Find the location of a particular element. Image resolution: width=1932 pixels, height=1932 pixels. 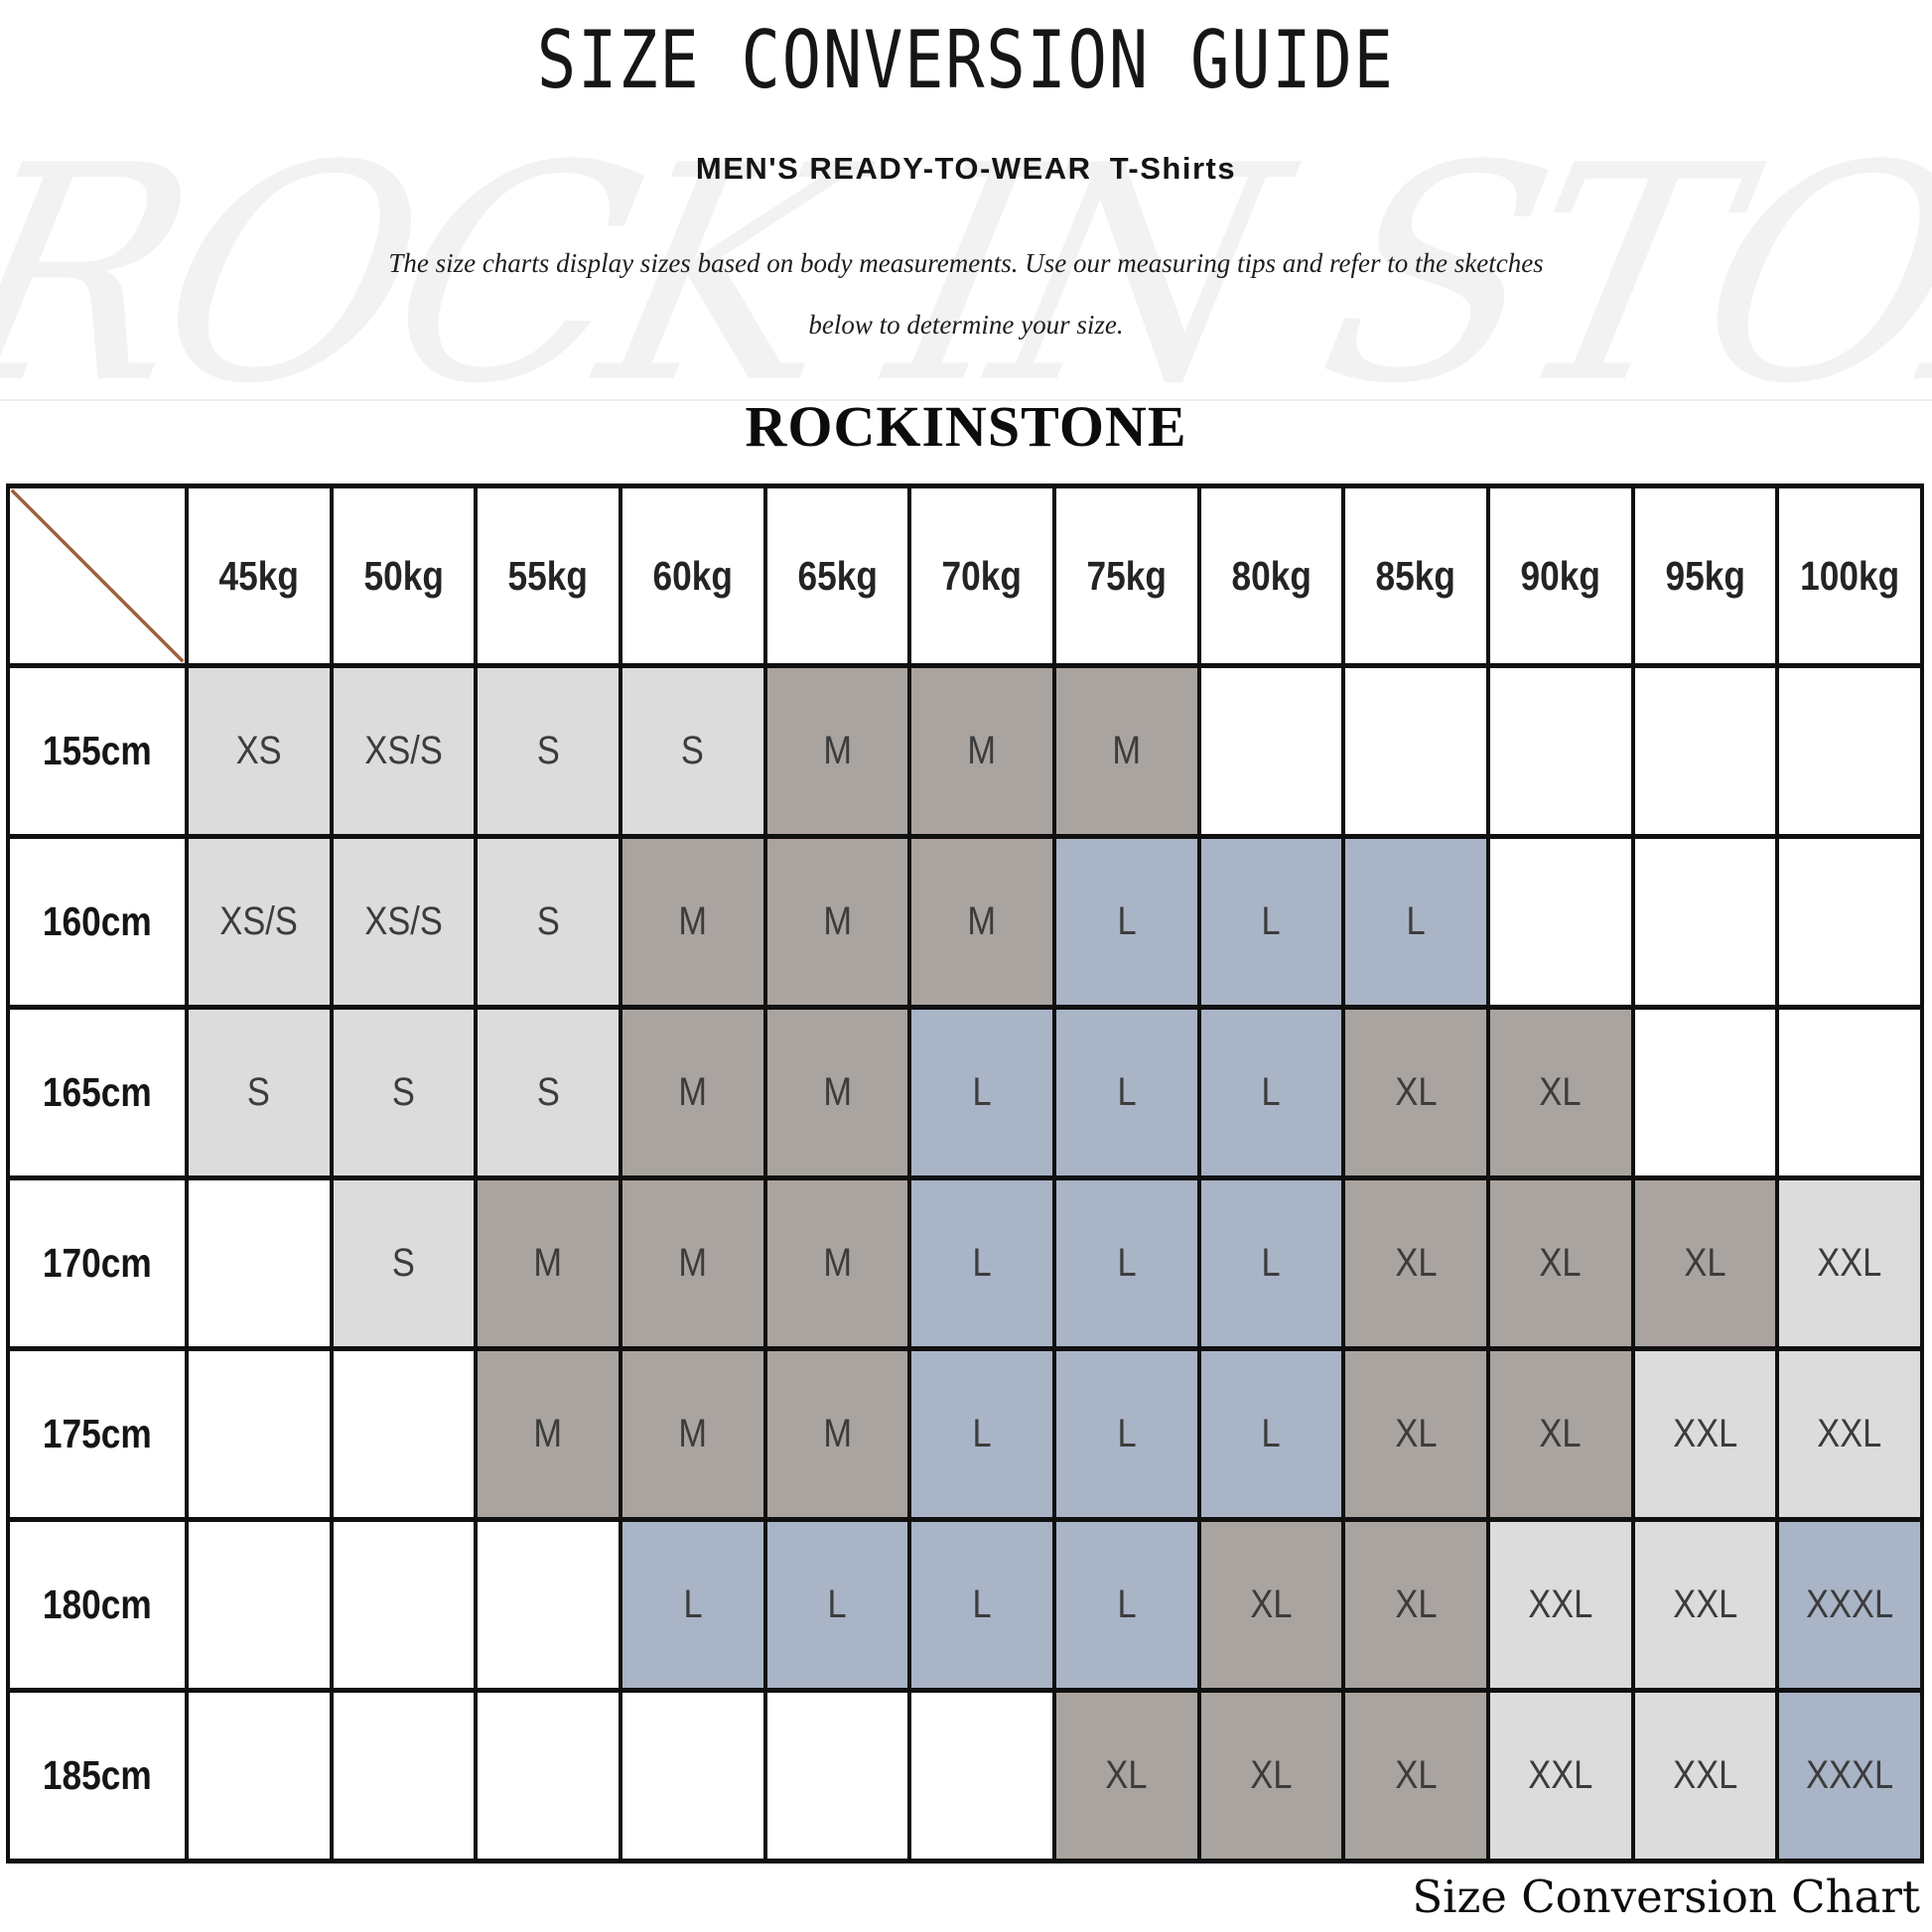

size-cell-155cm-45kg: XS is located at coordinates (259, 751).